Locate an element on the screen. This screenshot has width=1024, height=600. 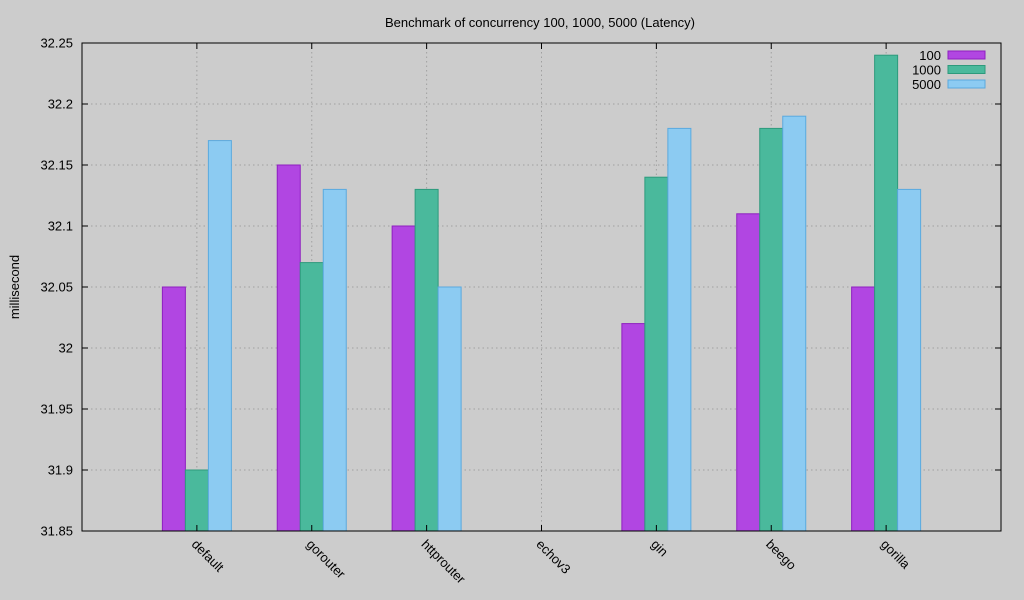
bar-5000-gorouter is located at coordinates (334, 360).